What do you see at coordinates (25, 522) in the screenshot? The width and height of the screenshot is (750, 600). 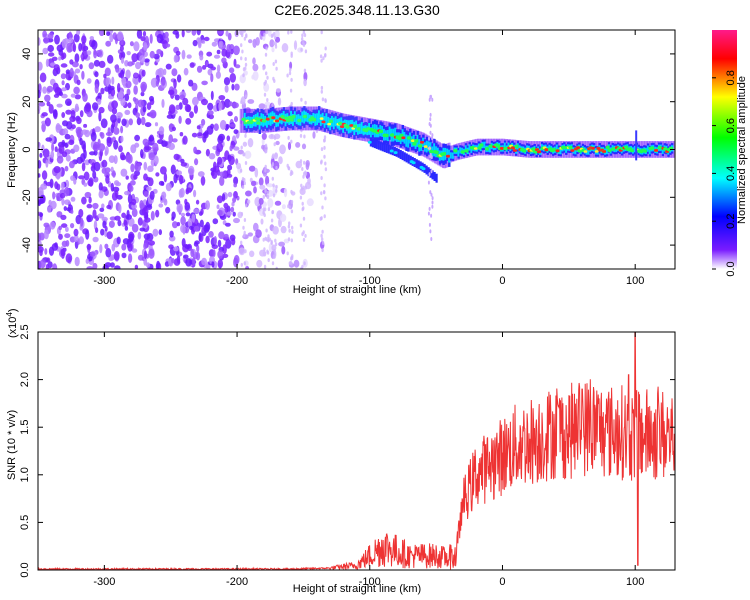 I see `y-tick-label: 0.5` at bounding box center [25, 522].